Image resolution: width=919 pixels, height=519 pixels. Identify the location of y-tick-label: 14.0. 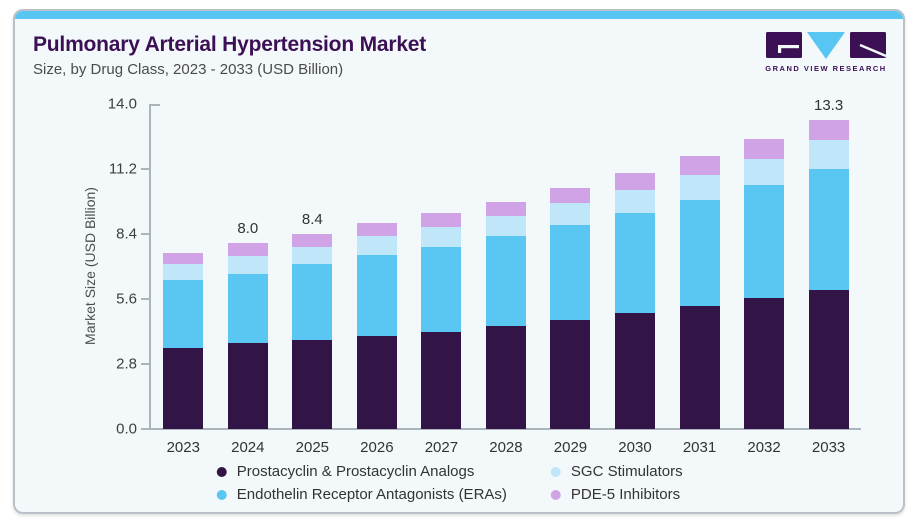
(122, 104).